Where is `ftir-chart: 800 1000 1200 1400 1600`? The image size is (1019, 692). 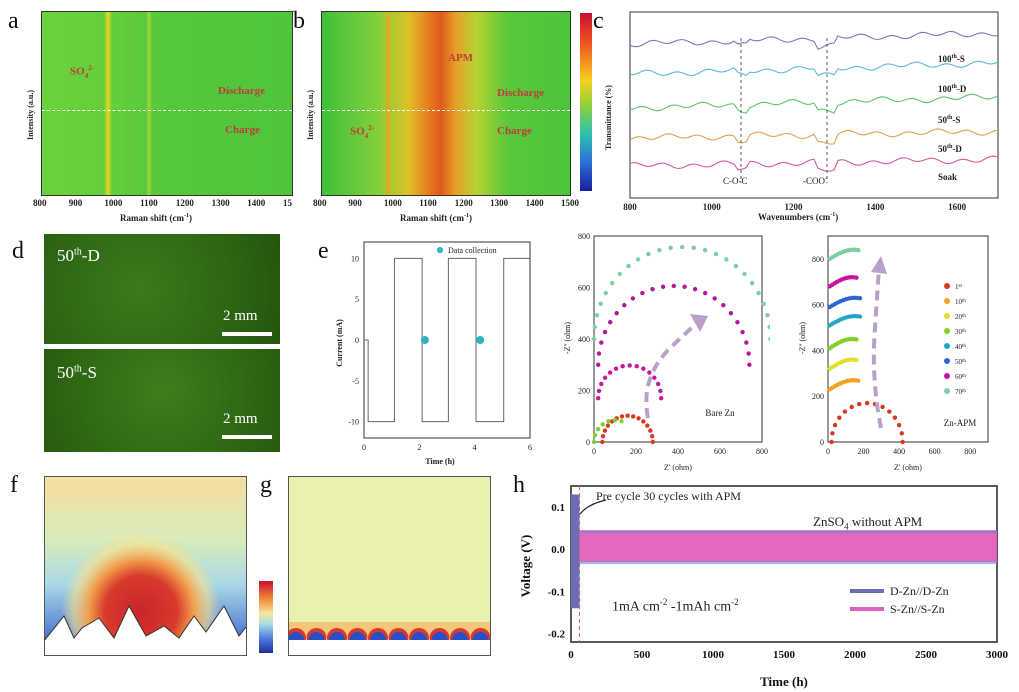 ftir-chart: 800 1000 1200 1400 1600 is located at coordinates (811, 111).